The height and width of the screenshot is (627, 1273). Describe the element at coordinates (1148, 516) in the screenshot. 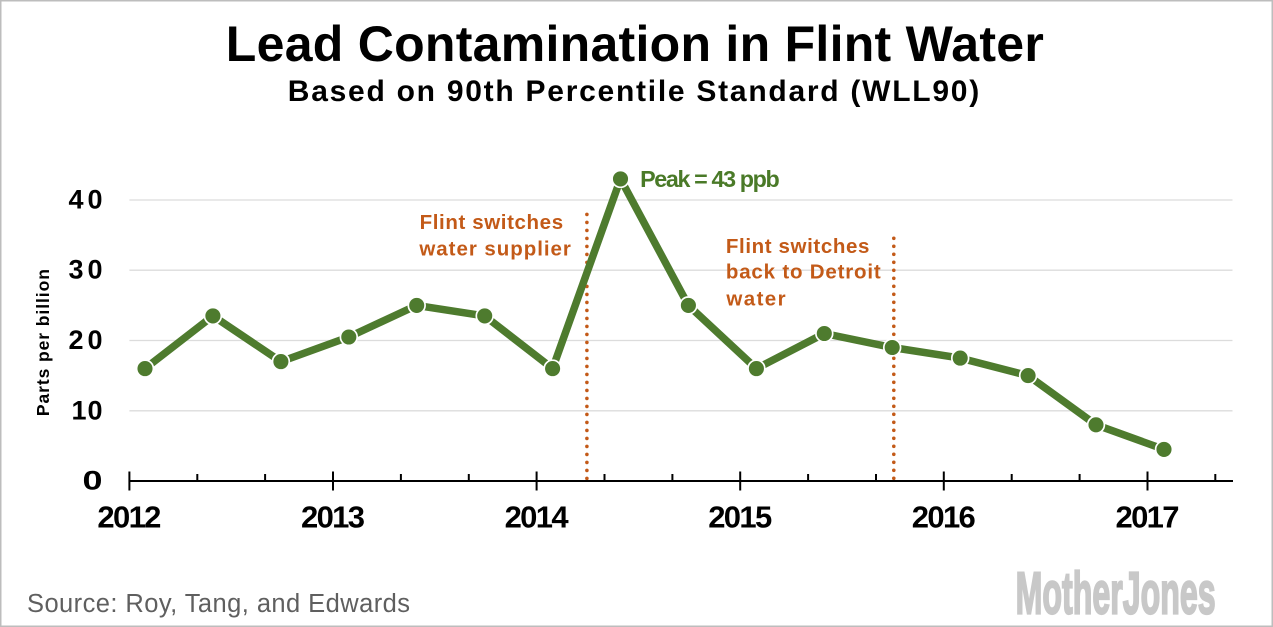

I see `svg-text: 2017` at that location.